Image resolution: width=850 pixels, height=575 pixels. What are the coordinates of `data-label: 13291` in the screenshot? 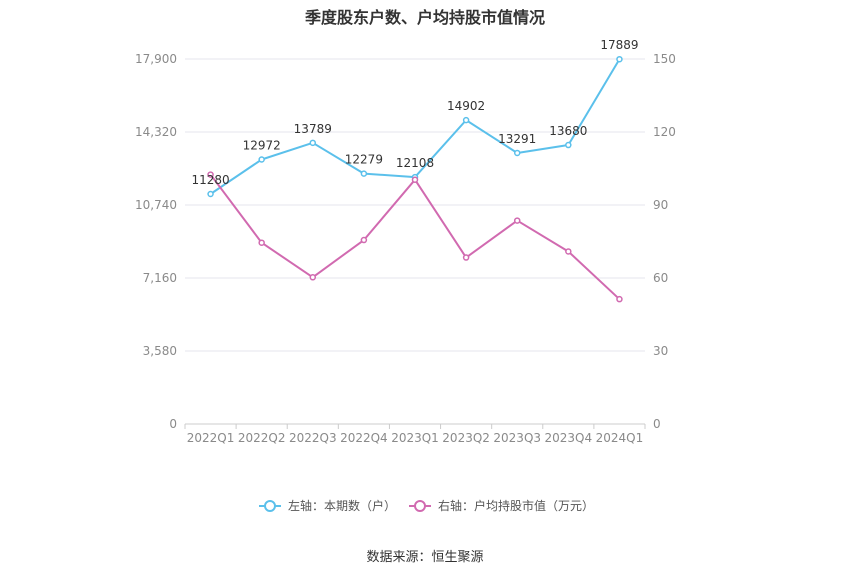 It's located at (517, 139).